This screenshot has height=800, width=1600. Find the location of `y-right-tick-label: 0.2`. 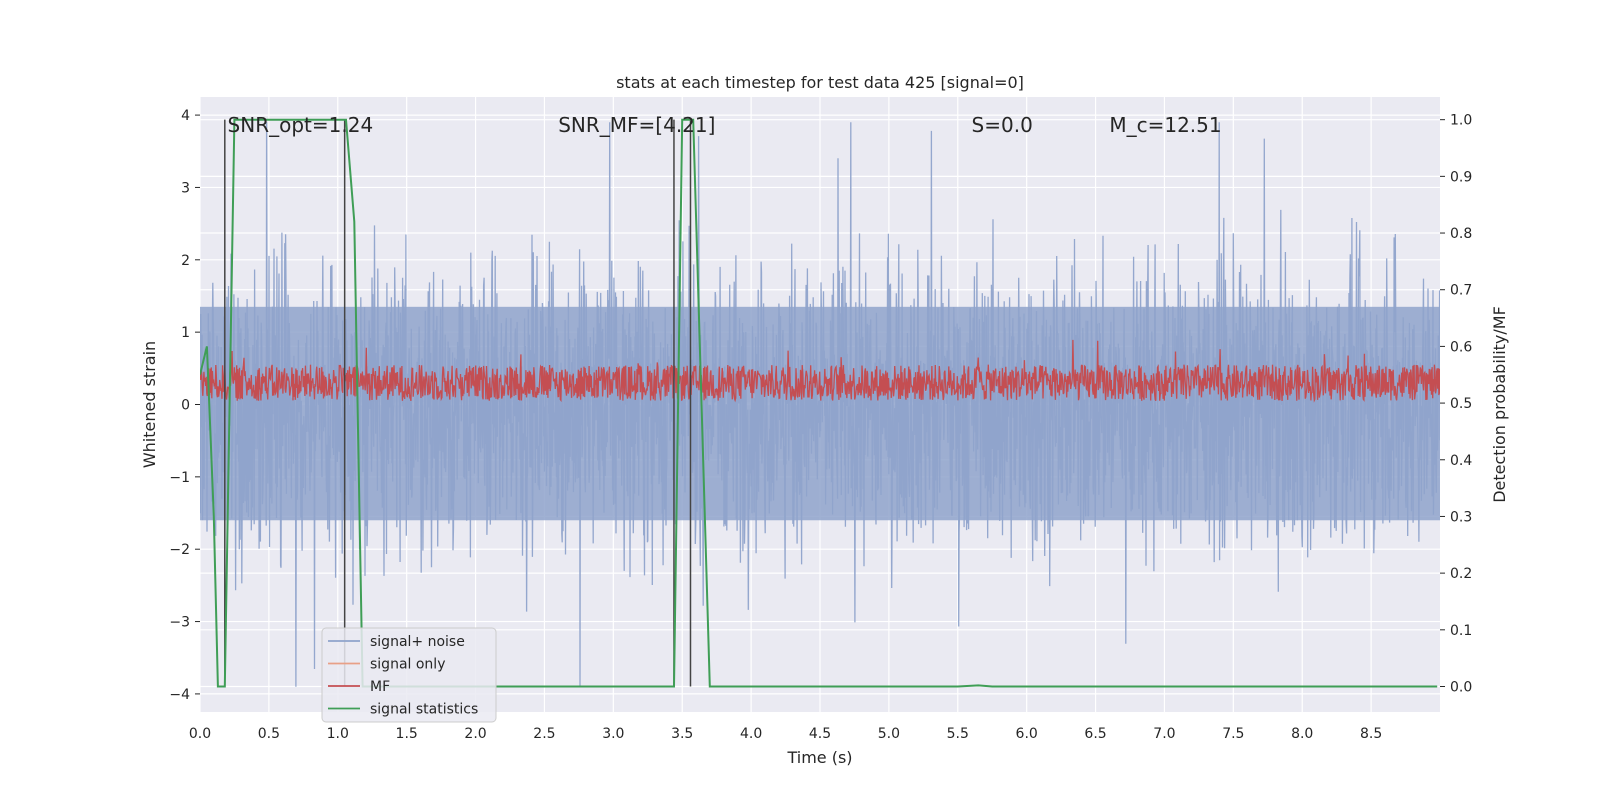

y-right-tick-label: 0.2 is located at coordinates (1461, 574).